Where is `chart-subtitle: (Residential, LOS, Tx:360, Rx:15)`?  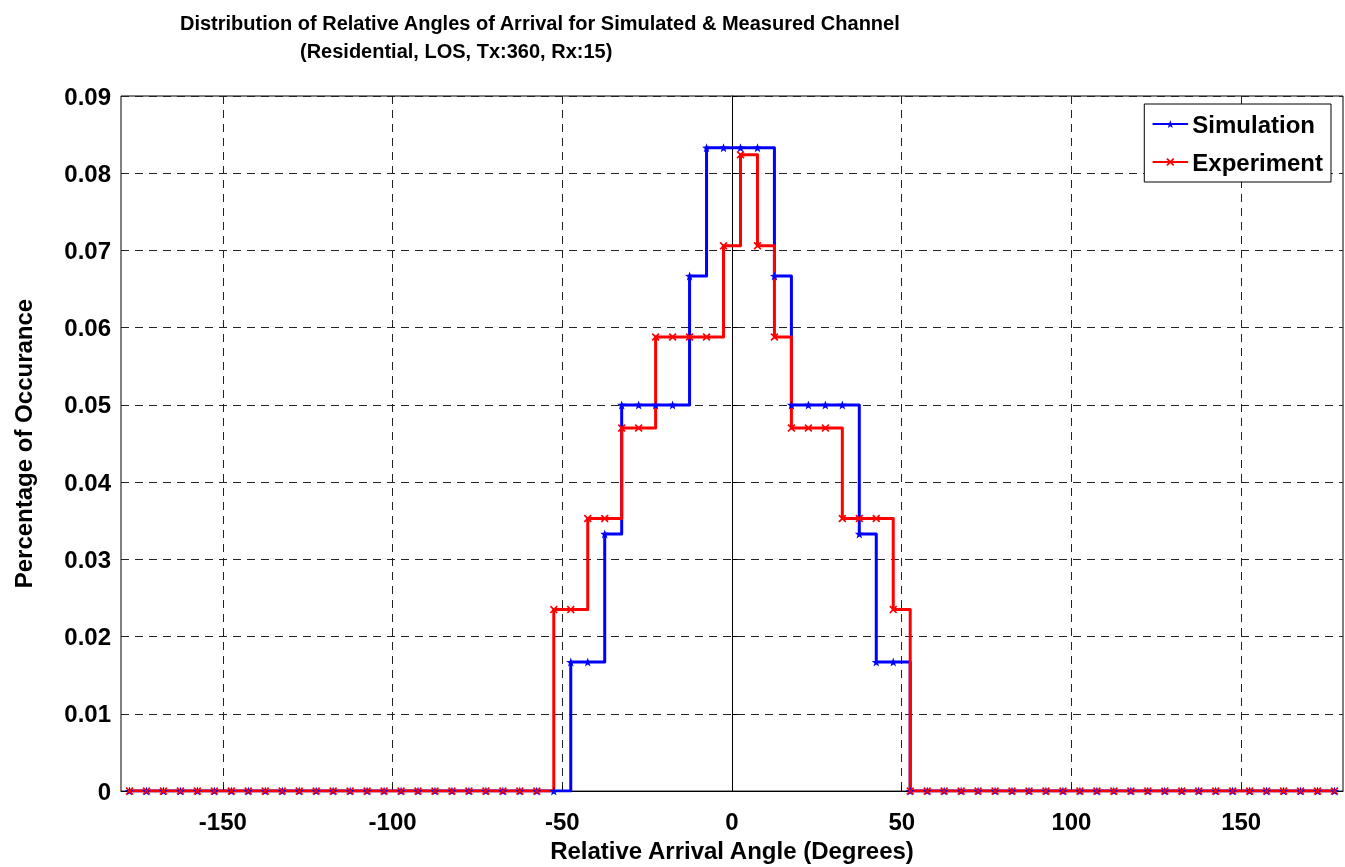 chart-subtitle: (Residential, LOS, Tx:360, Rx:15) is located at coordinates (456, 51).